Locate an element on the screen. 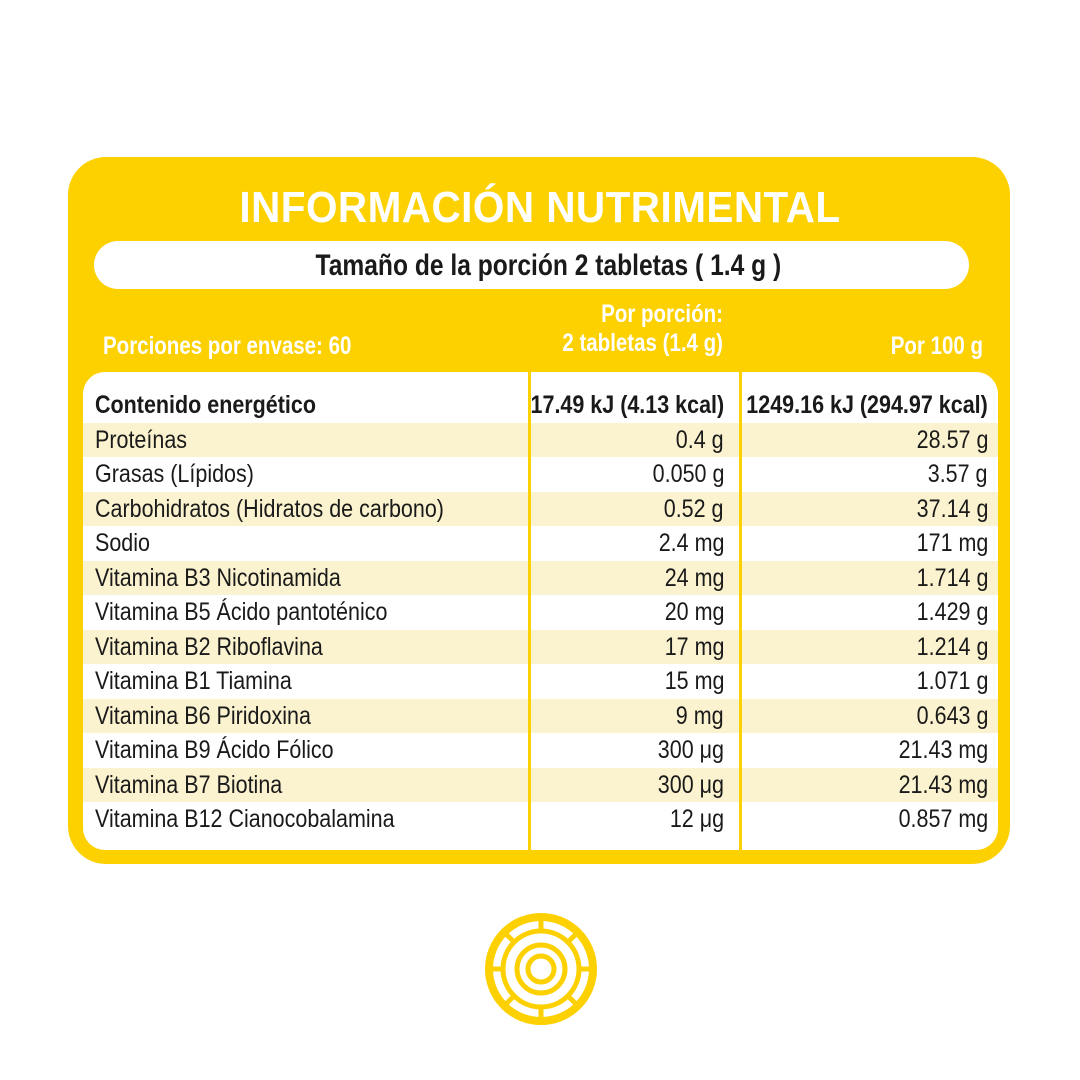 The width and height of the screenshot is (1080, 1080). brand-logo-icon is located at coordinates (541, 969).